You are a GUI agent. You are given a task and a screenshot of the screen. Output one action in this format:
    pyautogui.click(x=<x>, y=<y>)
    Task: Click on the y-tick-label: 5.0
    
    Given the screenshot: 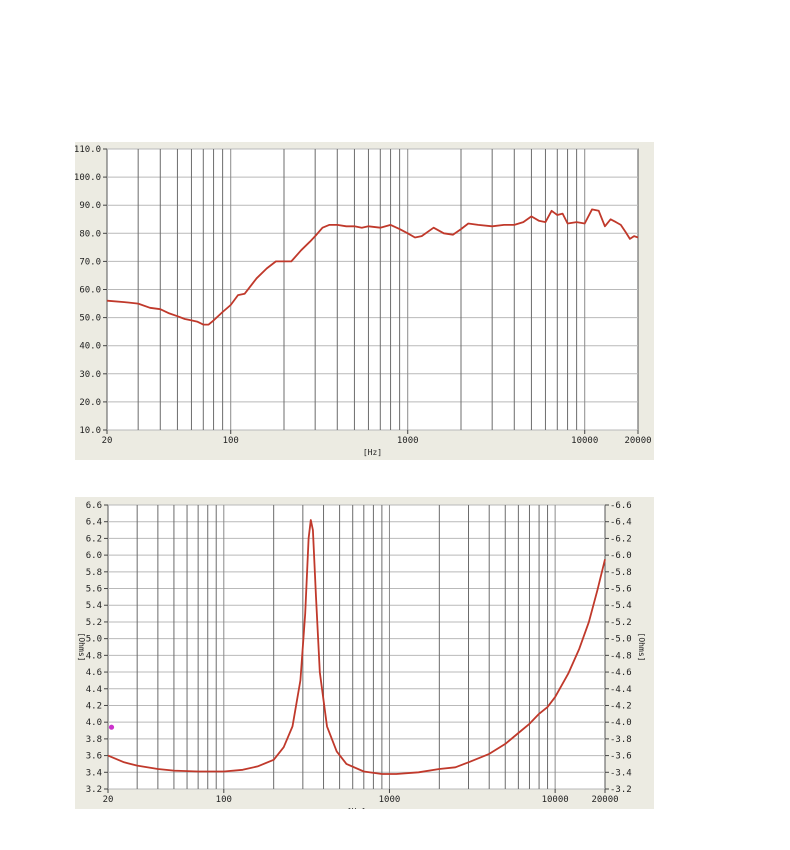 What is the action you would take?
    pyautogui.click(x=94, y=640)
    